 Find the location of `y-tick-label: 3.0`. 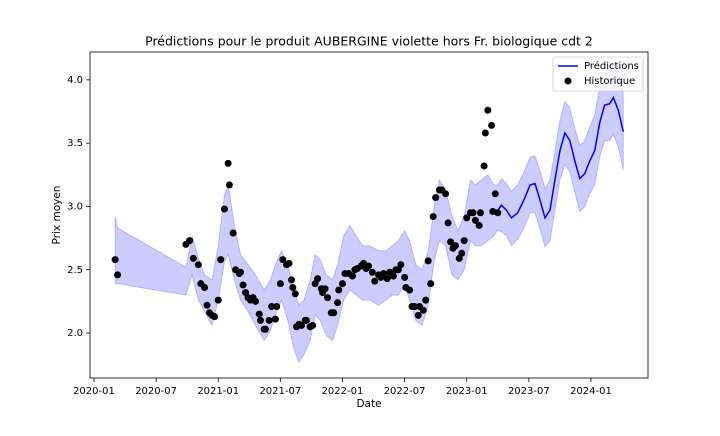

y-tick-label: 3.0 is located at coordinates (75, 206).